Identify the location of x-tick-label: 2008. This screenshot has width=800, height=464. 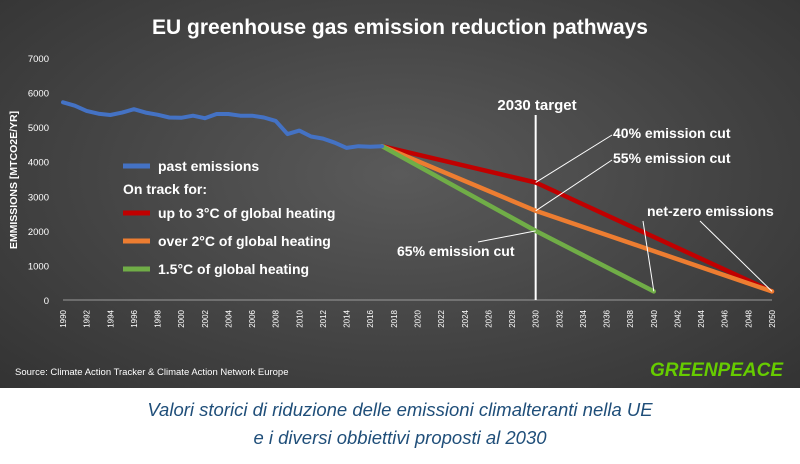
(276, 318).